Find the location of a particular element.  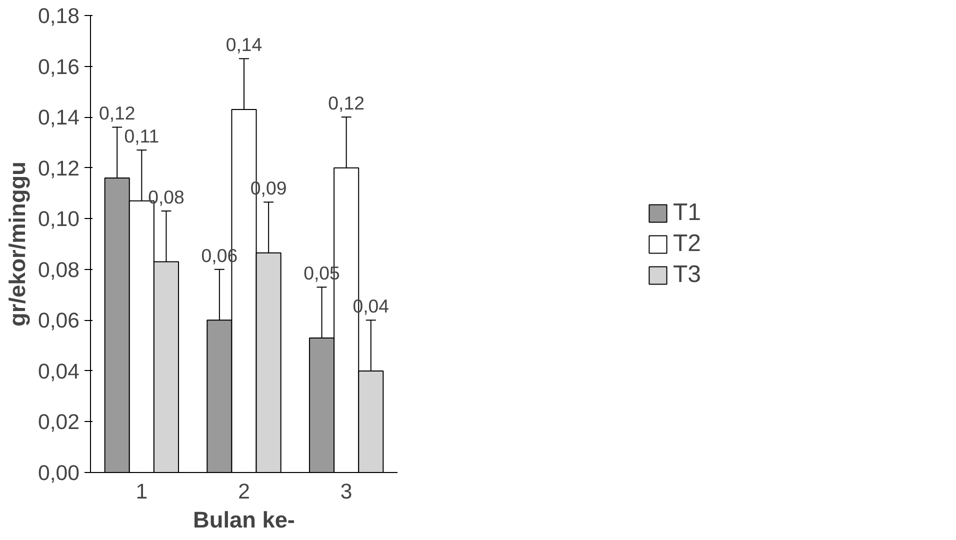

y-tick-label: 0,06 is located at coordinates (59, 320).